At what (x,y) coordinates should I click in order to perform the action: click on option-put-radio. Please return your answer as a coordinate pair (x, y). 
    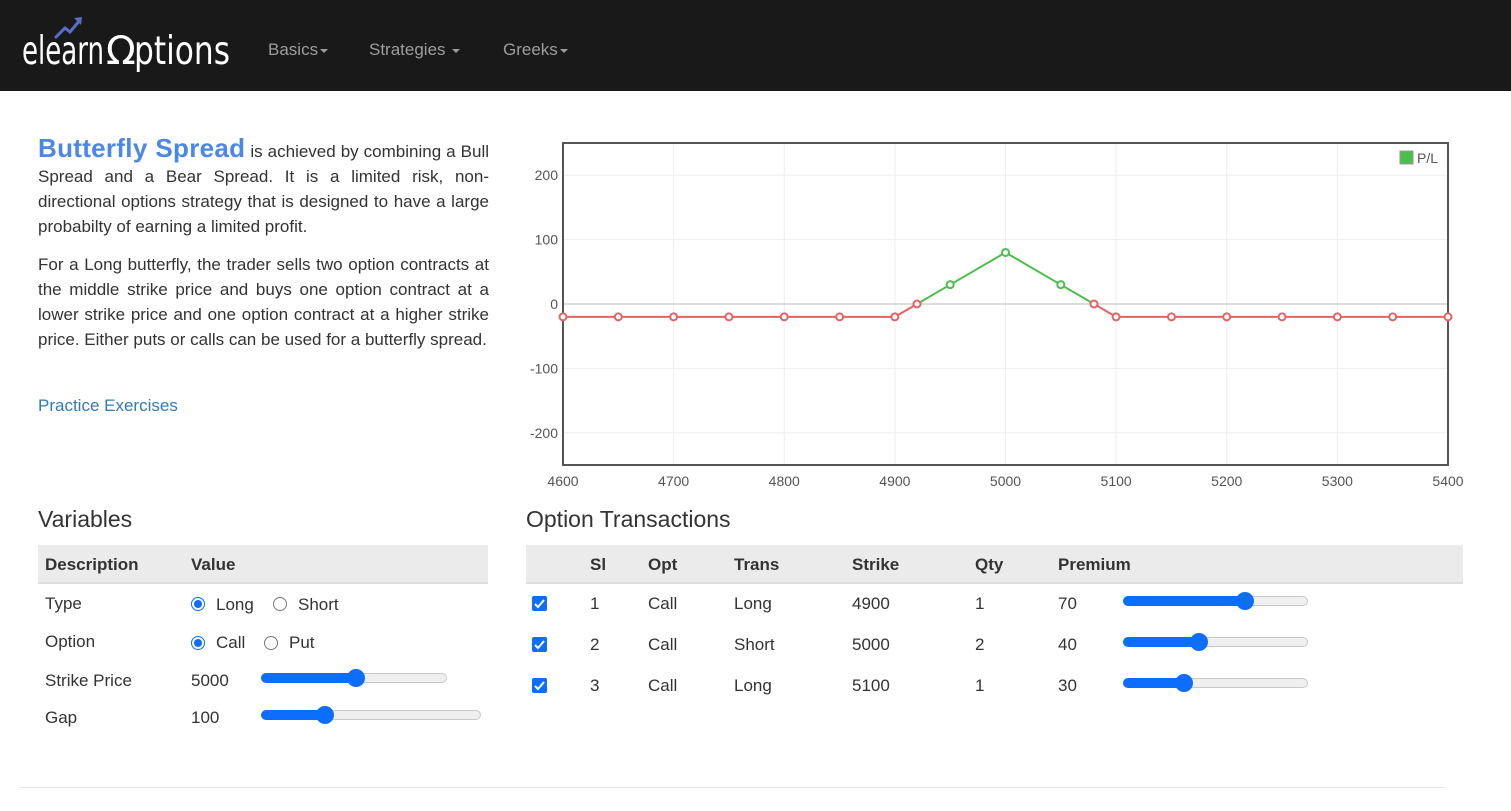
    Looking at the image, I should click on (271, 643).